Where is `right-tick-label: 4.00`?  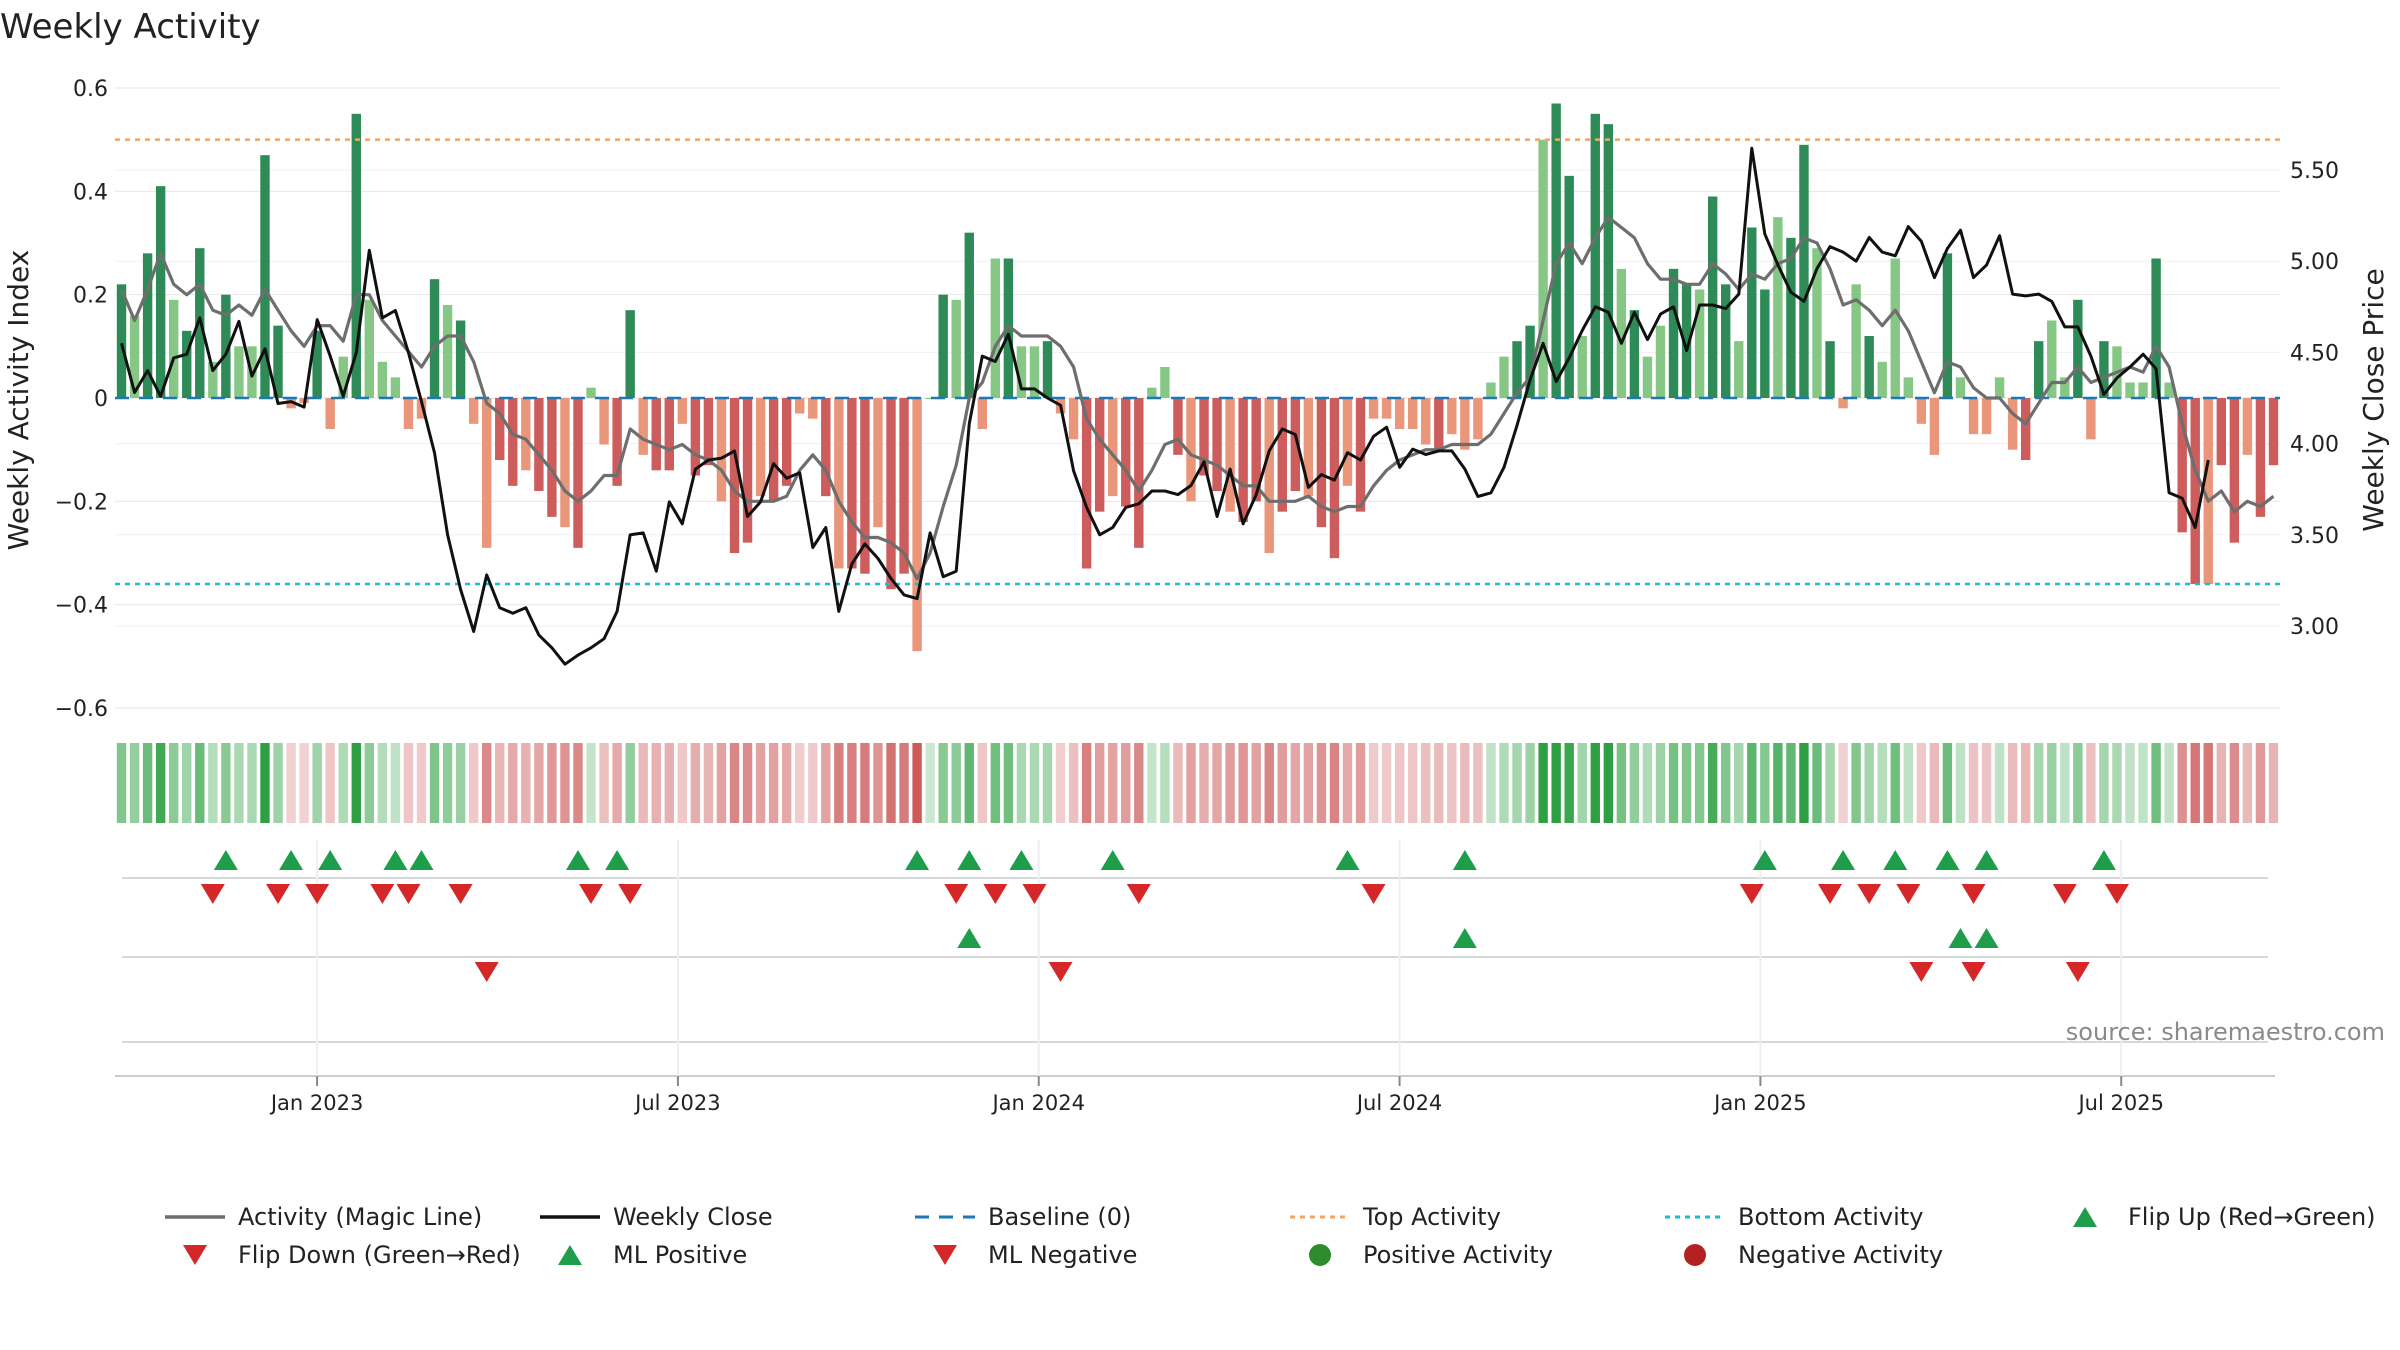 right-tick-label: 4.00 is located at coordinates (2314, 445).